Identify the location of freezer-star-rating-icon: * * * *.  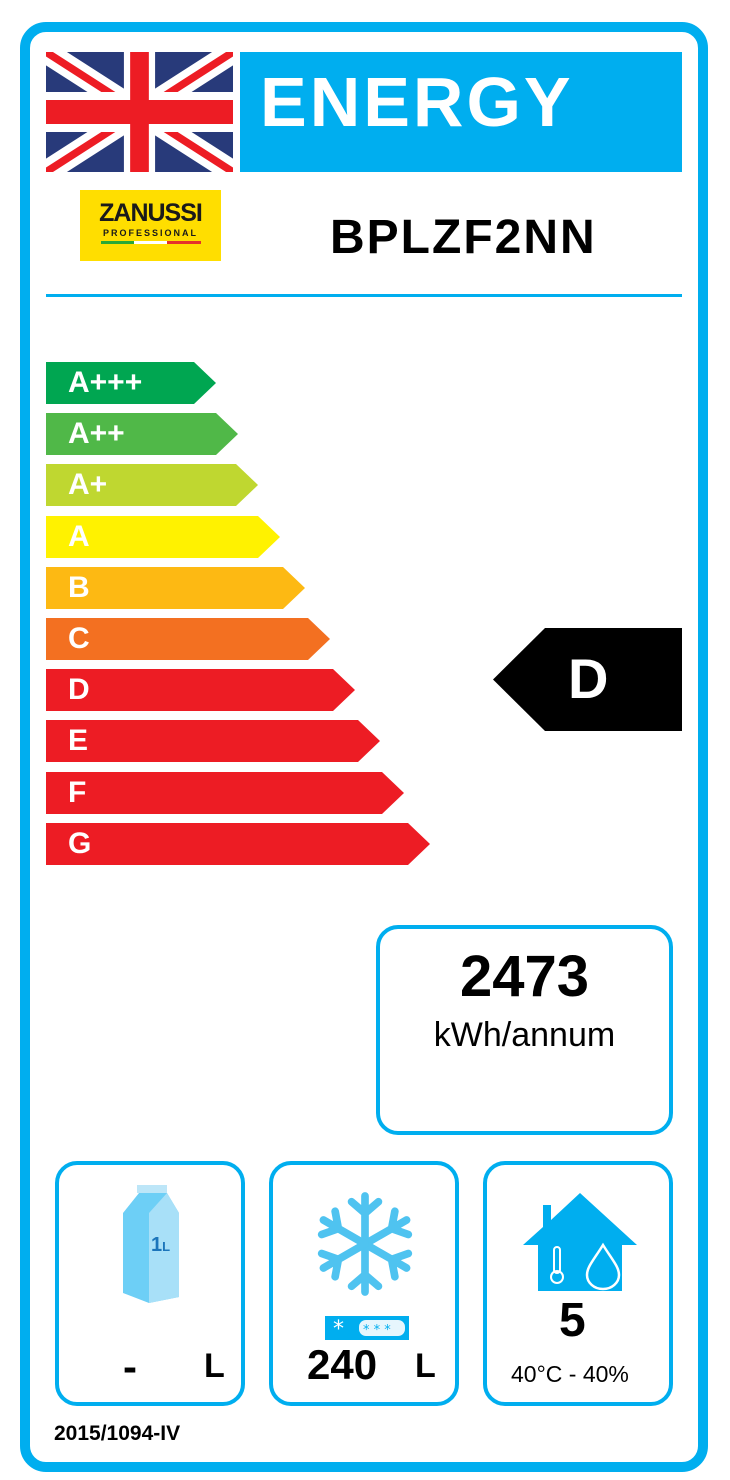
(367, 1328).